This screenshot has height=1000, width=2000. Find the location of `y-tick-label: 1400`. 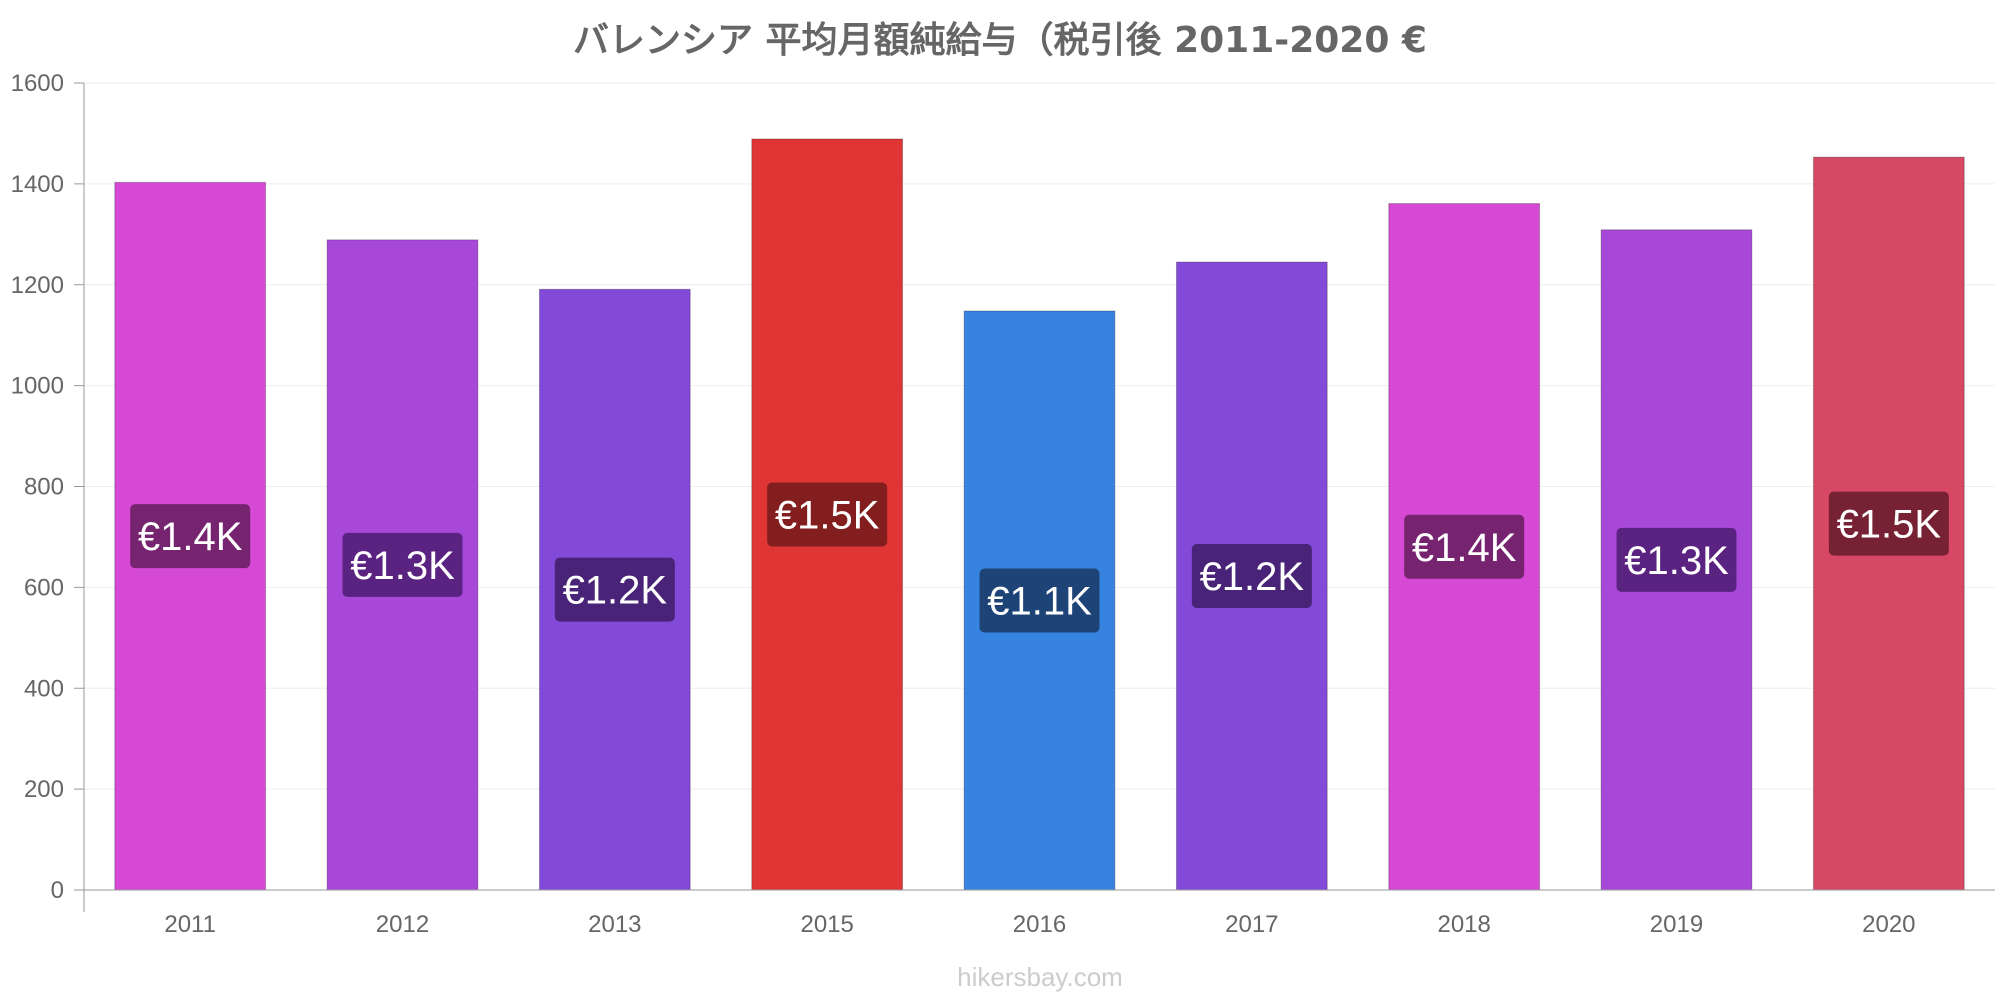

y-tick-label: 1400 is located at coordinates (37, 184).